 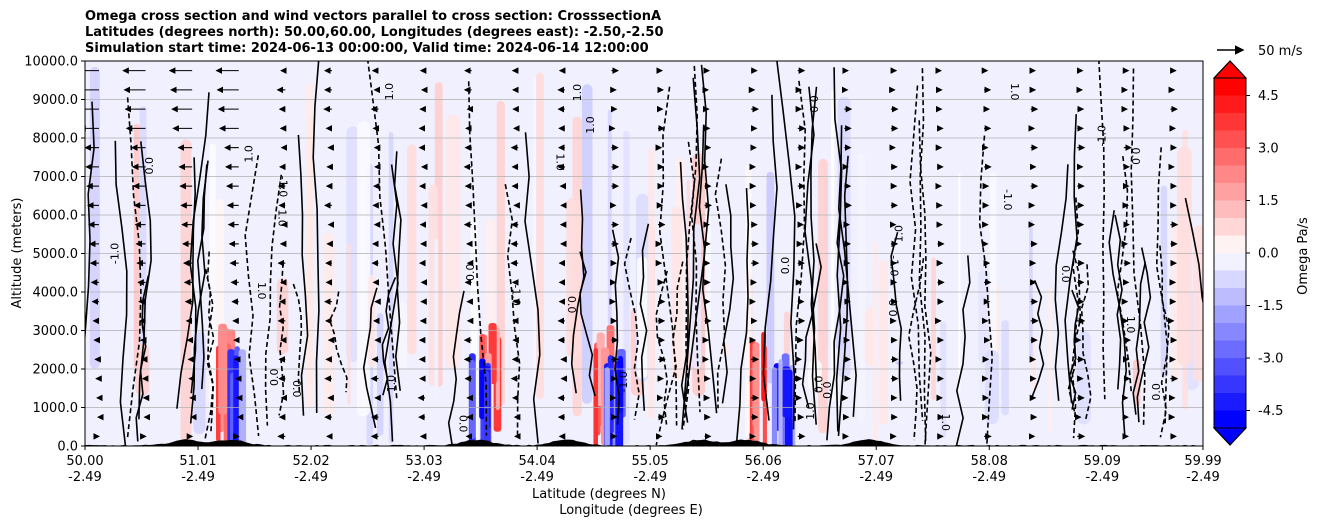 What do you see at coordinates (56, 370) in the screenshot?
I see `y-tick-label: 2000.0` at bounding box center [56, 370].